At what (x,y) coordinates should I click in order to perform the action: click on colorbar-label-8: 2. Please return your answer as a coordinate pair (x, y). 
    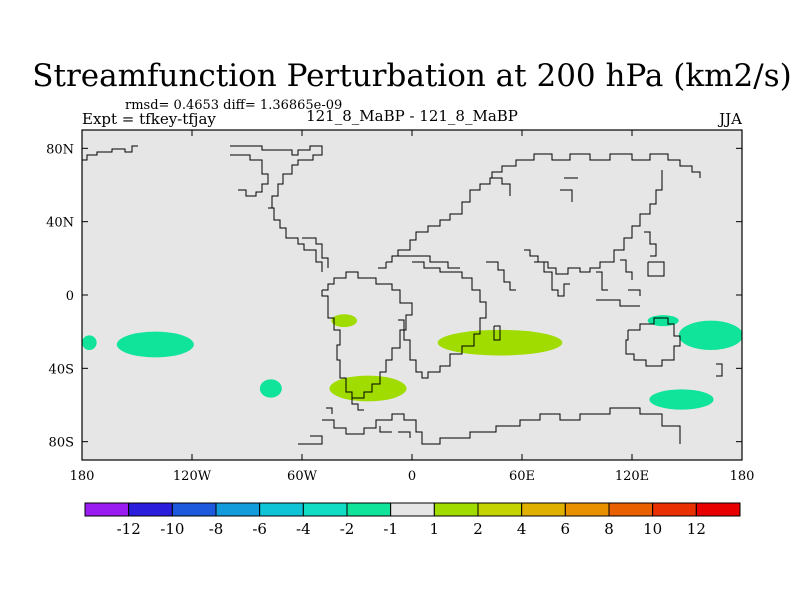
    Looking at the image, I should click on (478, 529).